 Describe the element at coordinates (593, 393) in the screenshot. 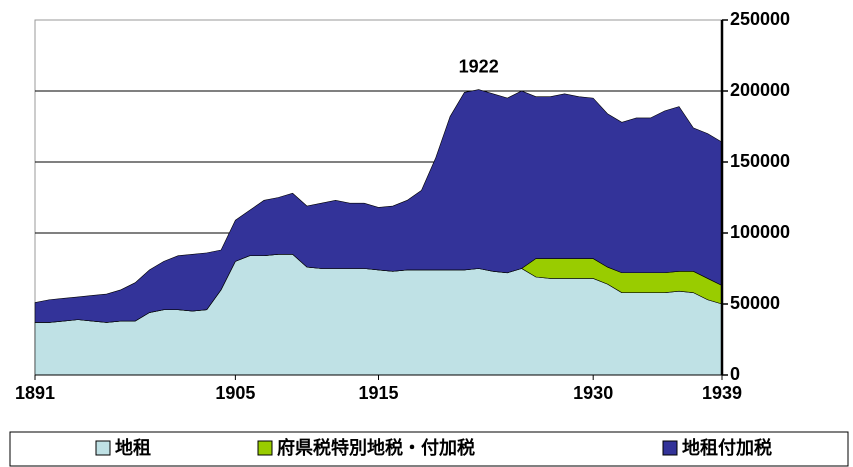

I see `x-tick-label: 1930` at that location.